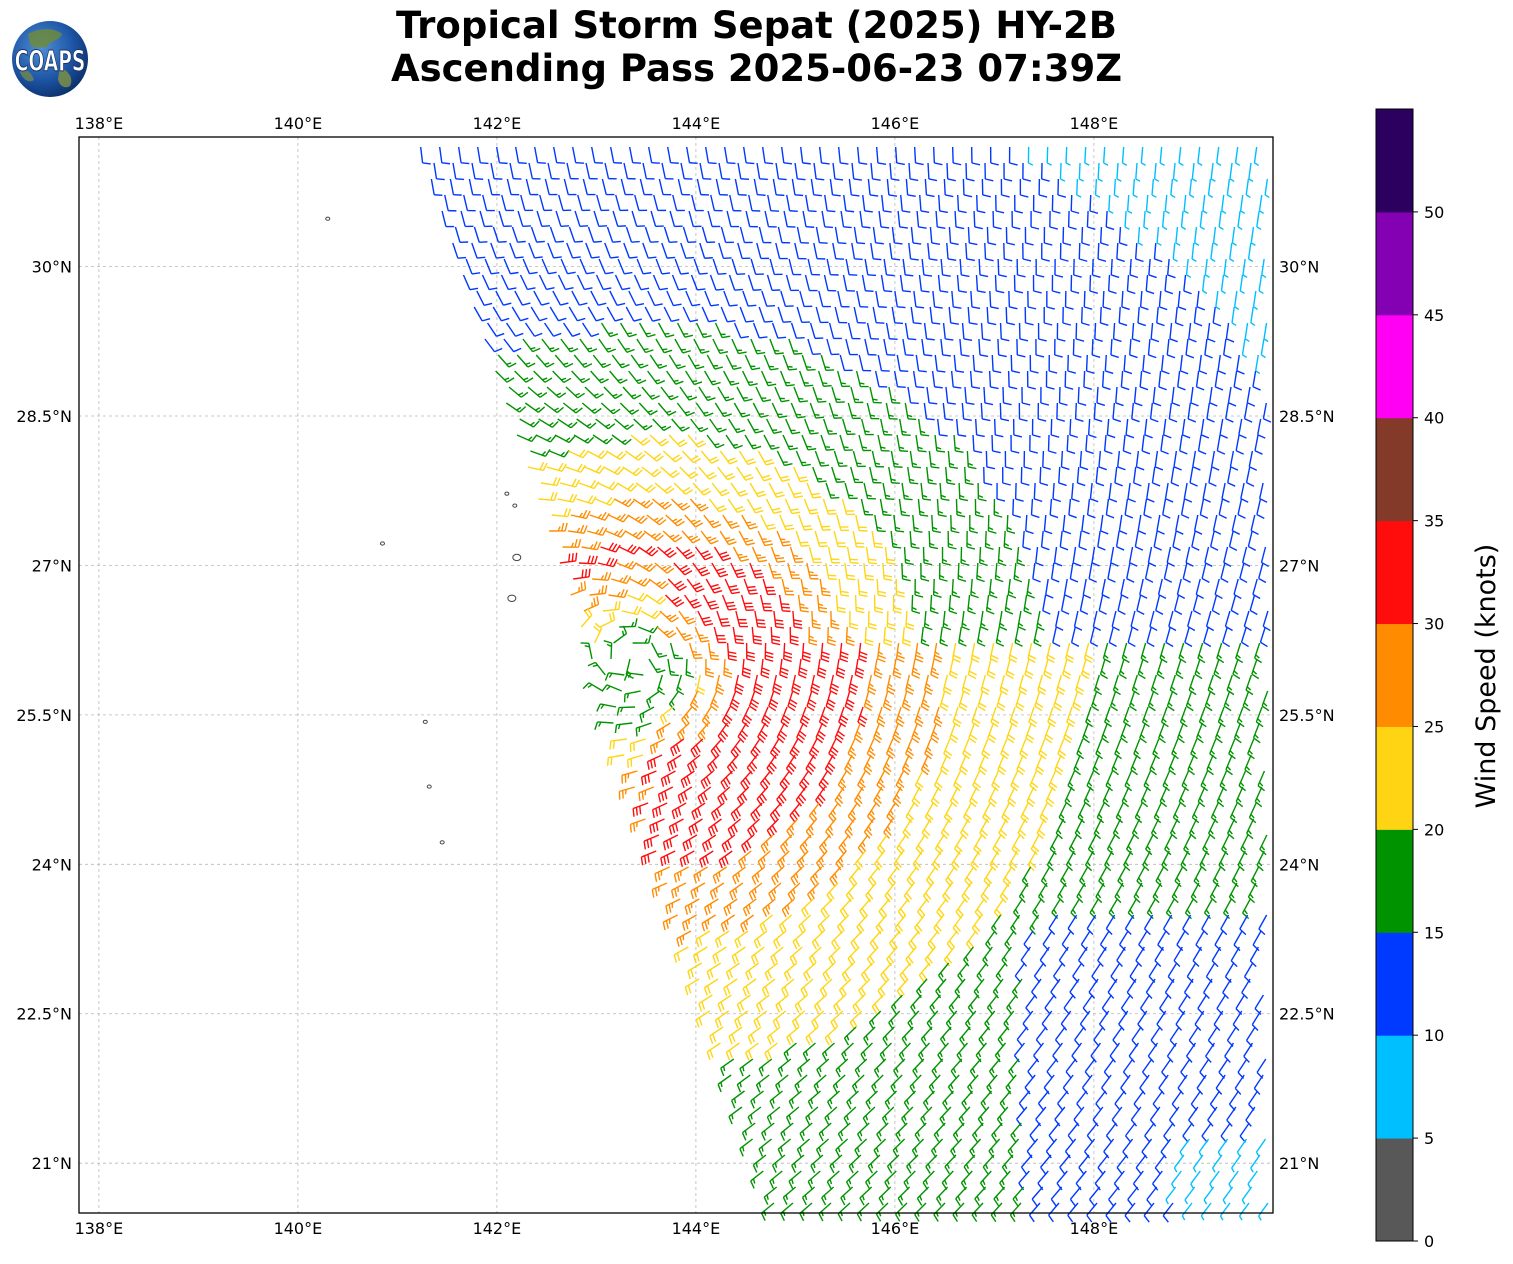 The width and height of the screenshot is (1513, 1264). Describe the element at coordinates (1307, 1014) in the screenshot. I see `lat-tick-label-right: 22.5°N` at that location.